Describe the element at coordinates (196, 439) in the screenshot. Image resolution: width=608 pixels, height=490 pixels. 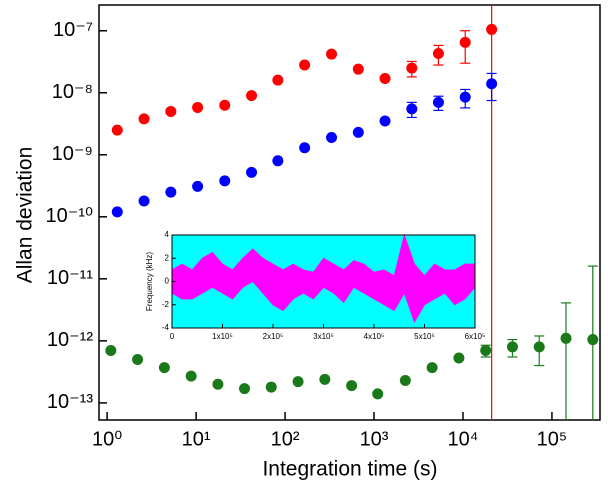
I see `x-tick-label: 10¹` at that location.